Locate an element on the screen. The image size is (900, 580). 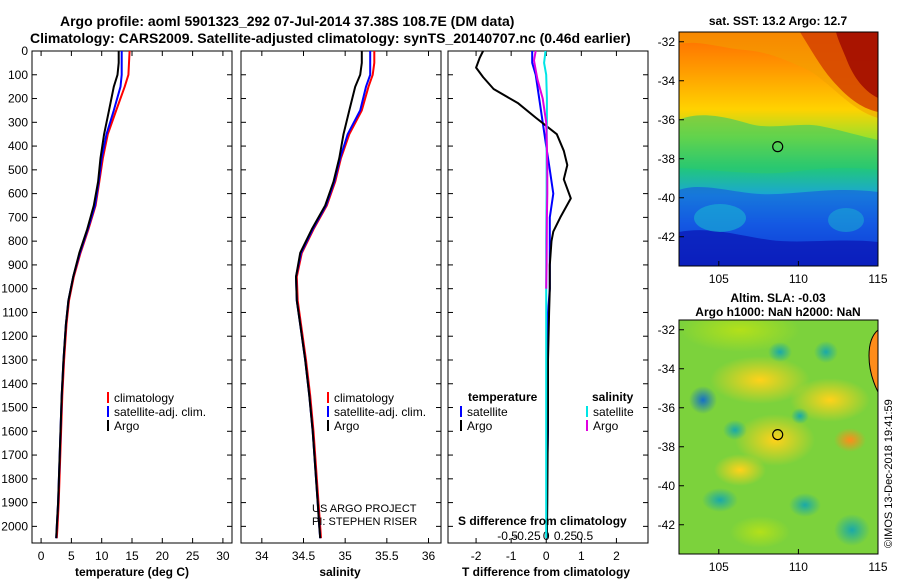
depth-tick-label: 1400 is located at coordinates (14, 384).